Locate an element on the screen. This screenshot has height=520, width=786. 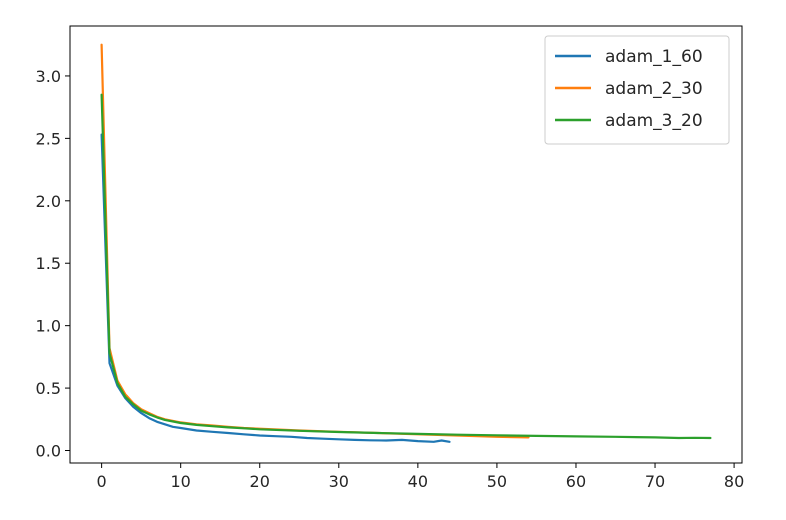
legend-label-adam_1_60: adam_1_60 is located at coordinates (654, 57).